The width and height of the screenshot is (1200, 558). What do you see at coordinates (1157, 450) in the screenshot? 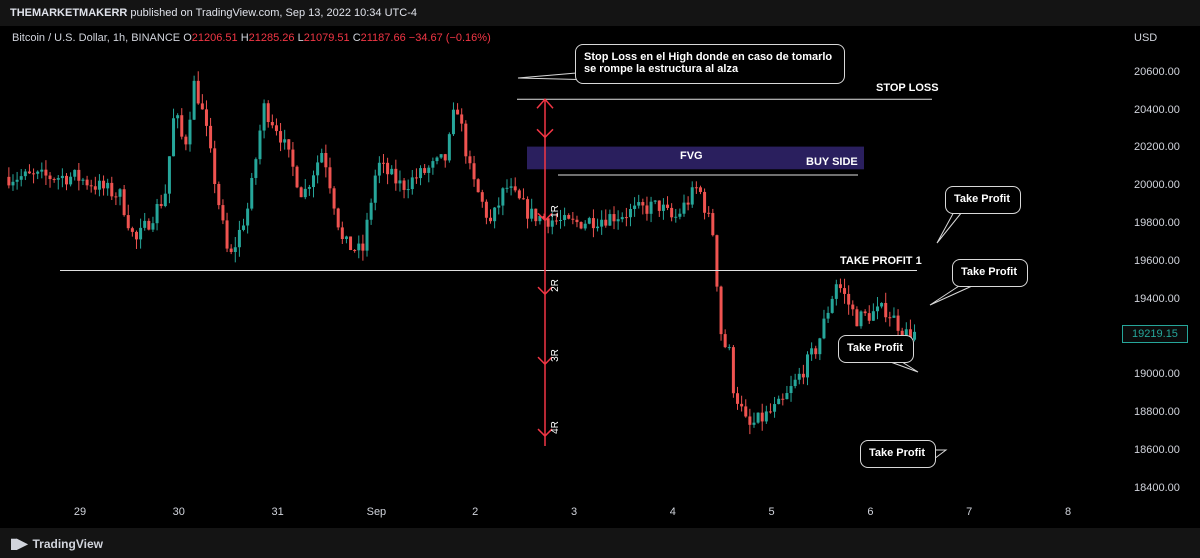
I see `price-axis-tick: 18600.00` at bounding box center [1157, 450].